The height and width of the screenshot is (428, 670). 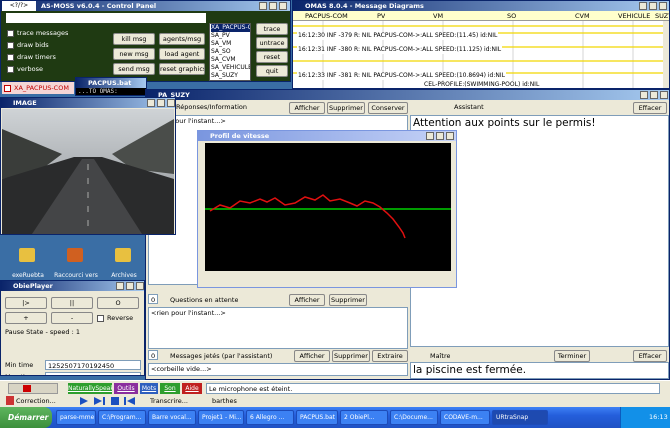 What do you see at coordinates (182, 39) in the screenshot?
I see `button: agents/msg` at bounding box center [182, 39].